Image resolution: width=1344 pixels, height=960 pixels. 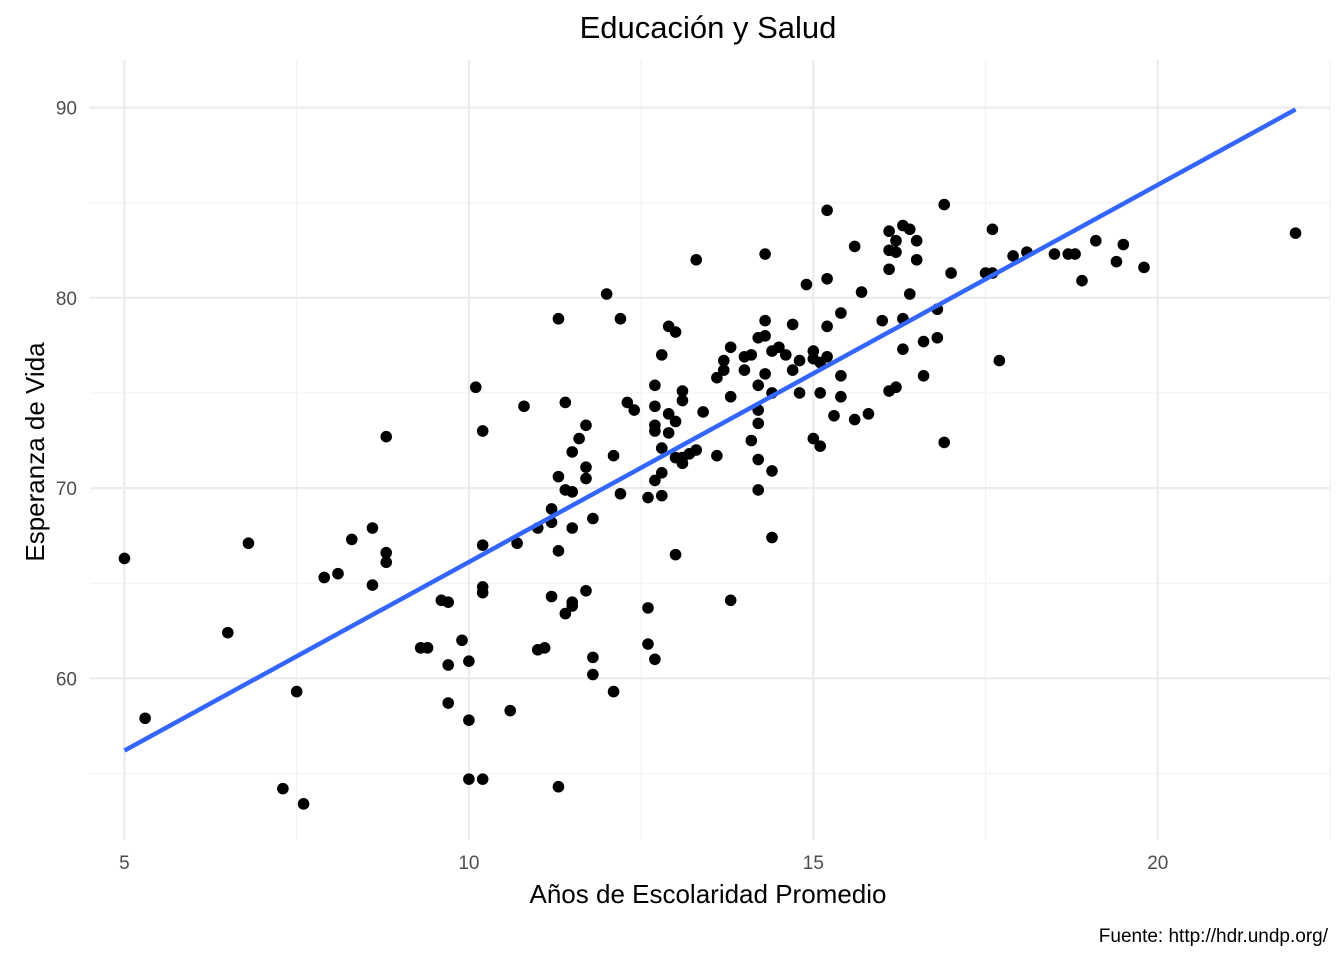 What do you see at coordinates (708, 27) in the screenshot?
I see `chart-title: Educación y Salud` at bounding box center [708, 27].